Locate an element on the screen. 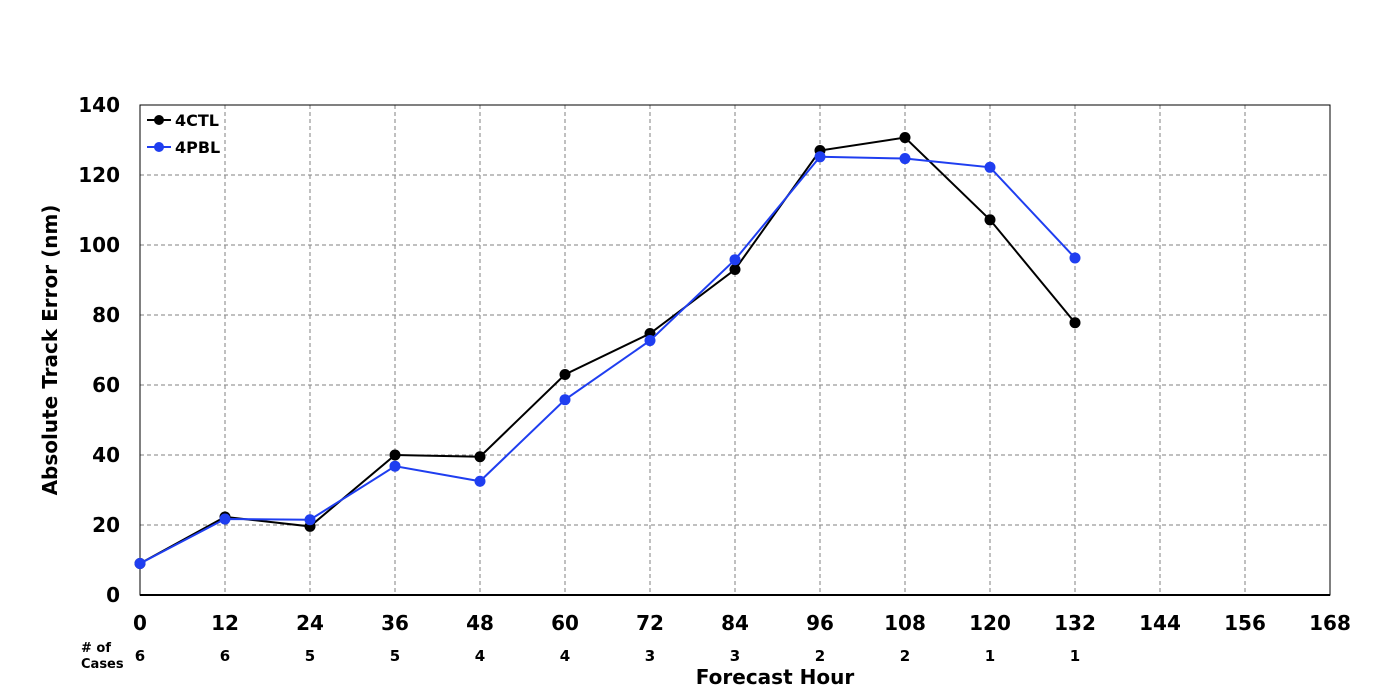 The image size is (1400, 700). x-tick-labels: 0 12 24 36 48 60 72 84 96 108 120 132 144 156 168 is located at coordinates (742, 623).